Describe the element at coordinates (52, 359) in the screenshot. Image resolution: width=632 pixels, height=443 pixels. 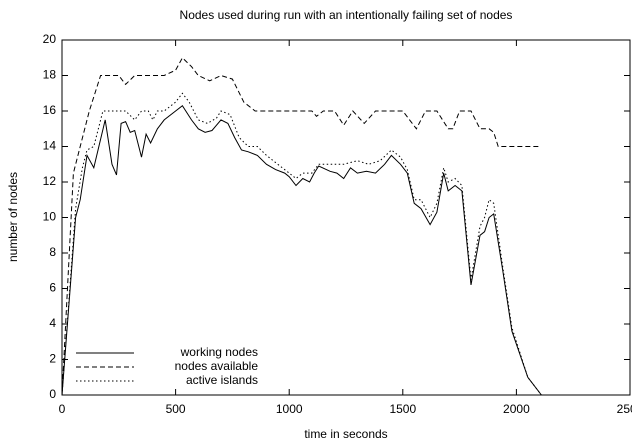
I see `y-tick-label: 2` at that location.